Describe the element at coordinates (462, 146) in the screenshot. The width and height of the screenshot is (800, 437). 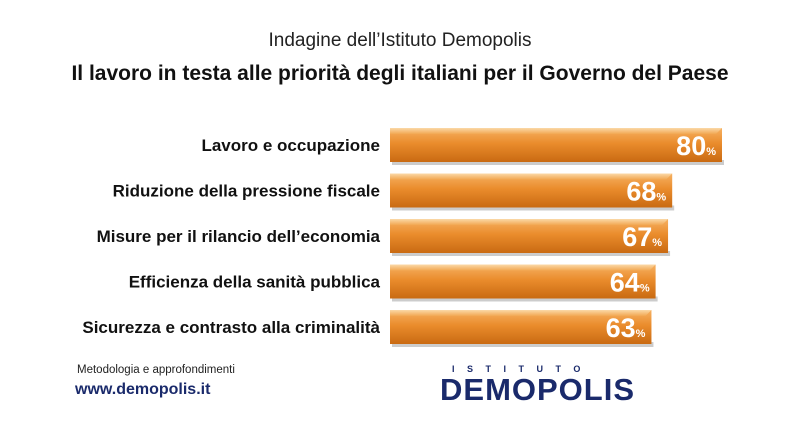
I see `bar-row: Lavoro e occupazione 80%` at that location.